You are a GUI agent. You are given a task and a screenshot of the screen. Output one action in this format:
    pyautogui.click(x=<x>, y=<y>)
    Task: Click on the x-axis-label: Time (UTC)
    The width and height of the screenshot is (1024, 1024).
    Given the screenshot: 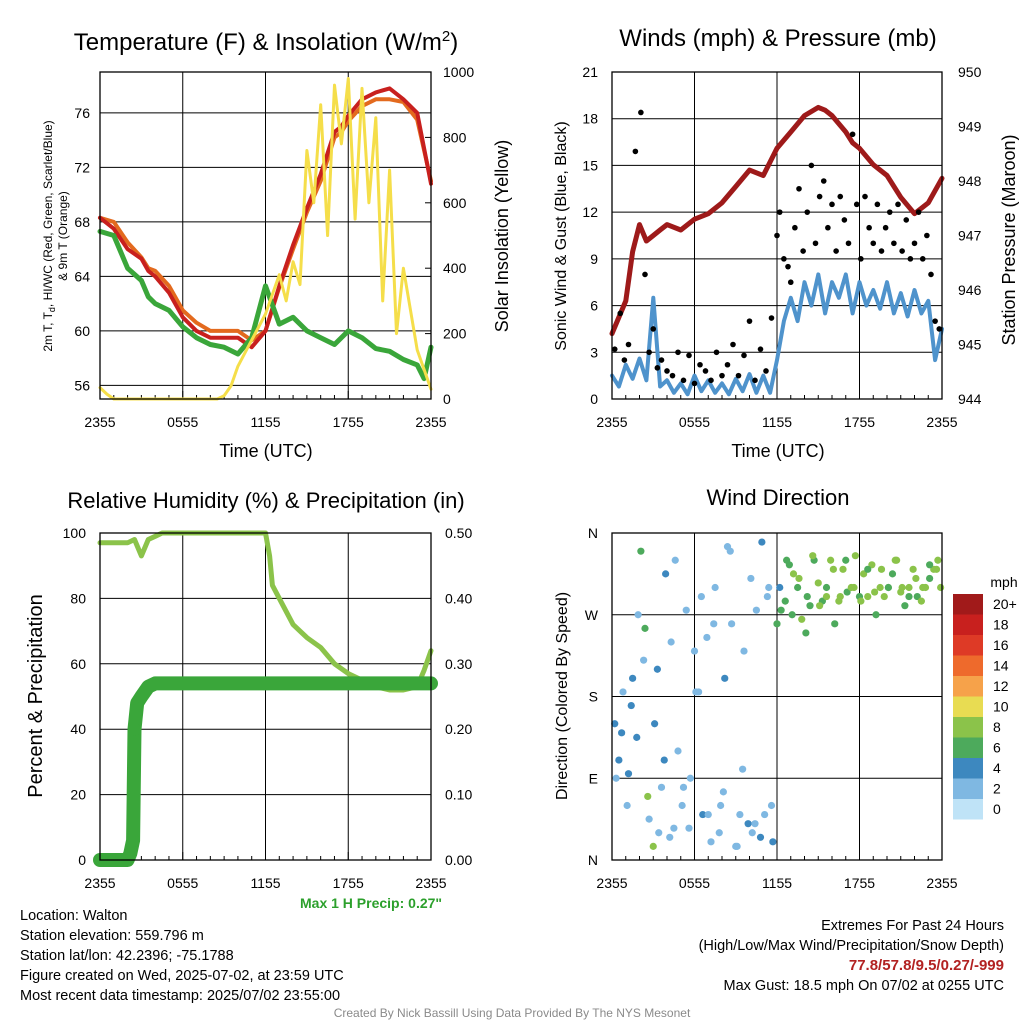 What is the action you would take?
    pyautogui.click(x=265, y=451)
    